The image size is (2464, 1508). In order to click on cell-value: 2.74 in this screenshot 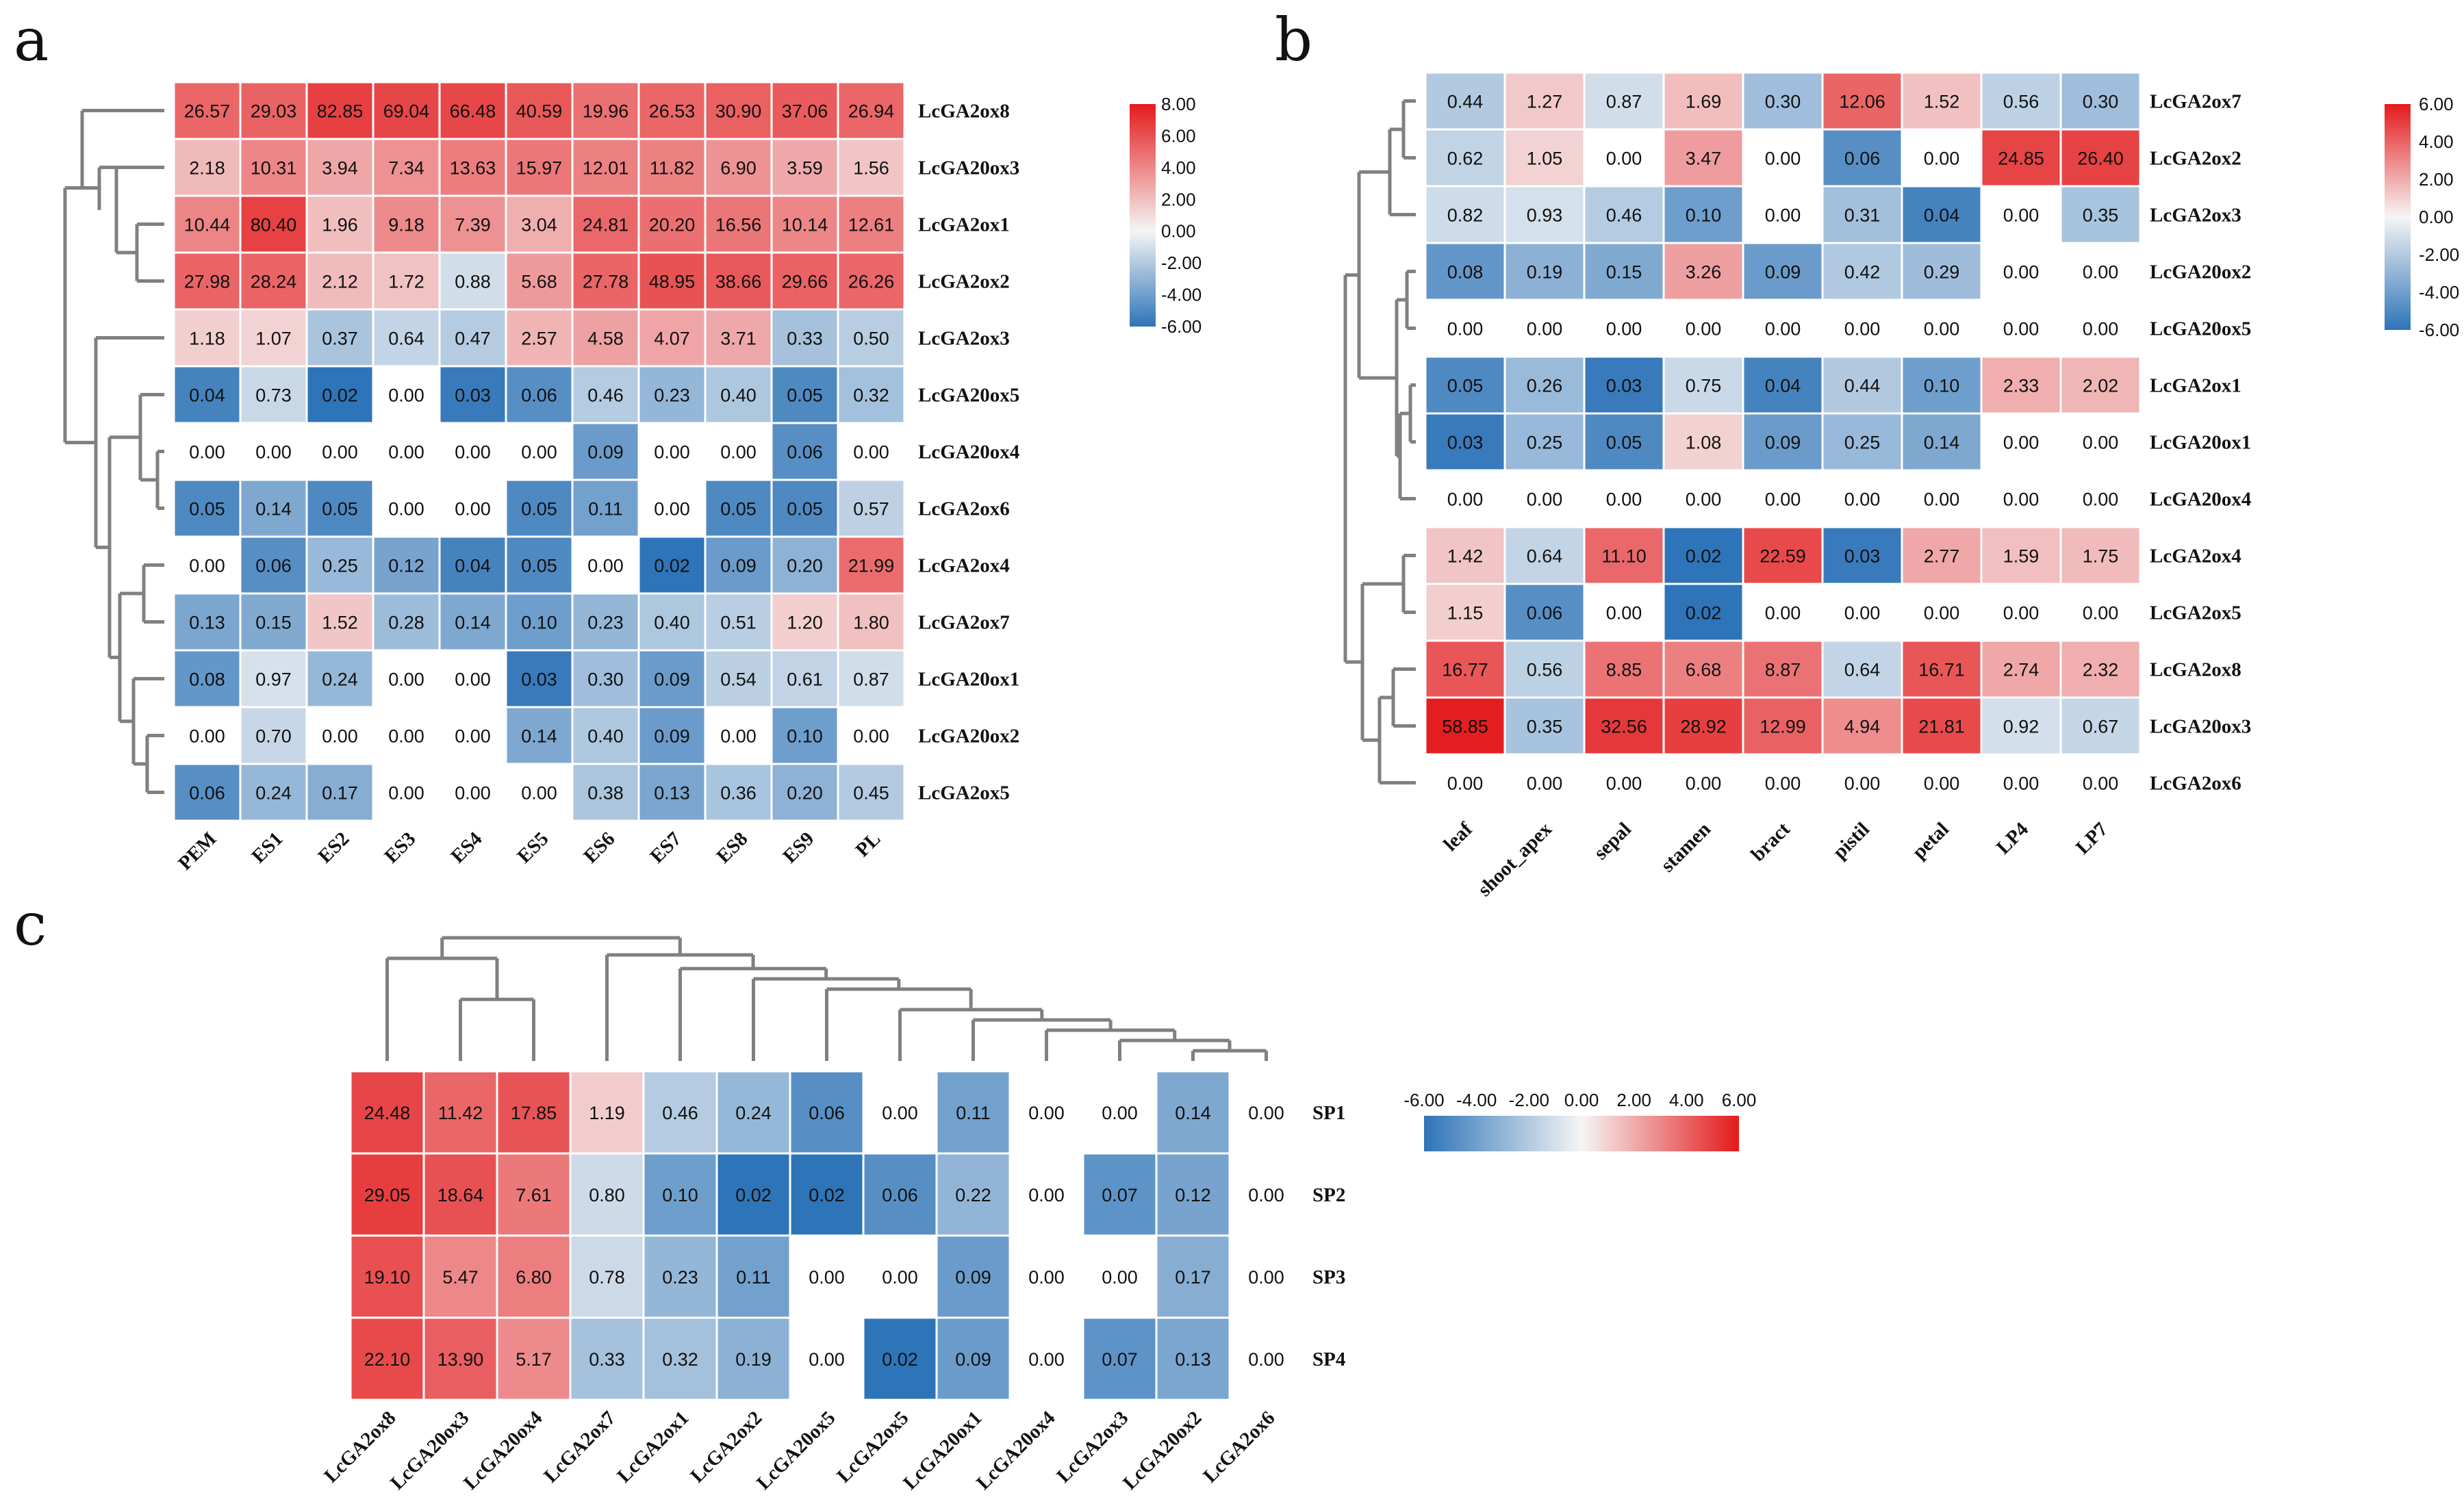, I will do `click(2021, 670)`.